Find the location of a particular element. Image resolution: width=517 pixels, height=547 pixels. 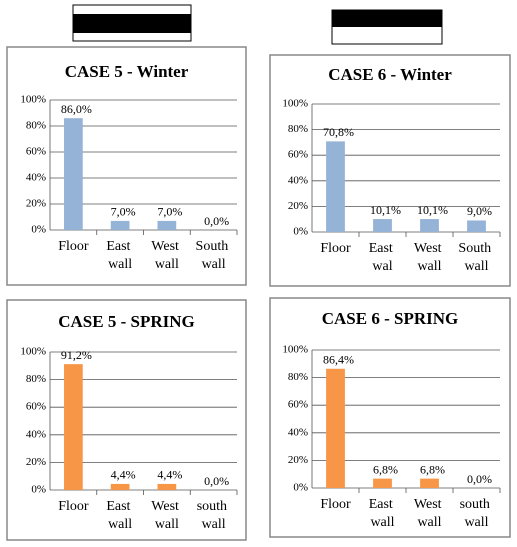

chart-title: CASE 5 - SPRING is located at coordinates (126, 321).